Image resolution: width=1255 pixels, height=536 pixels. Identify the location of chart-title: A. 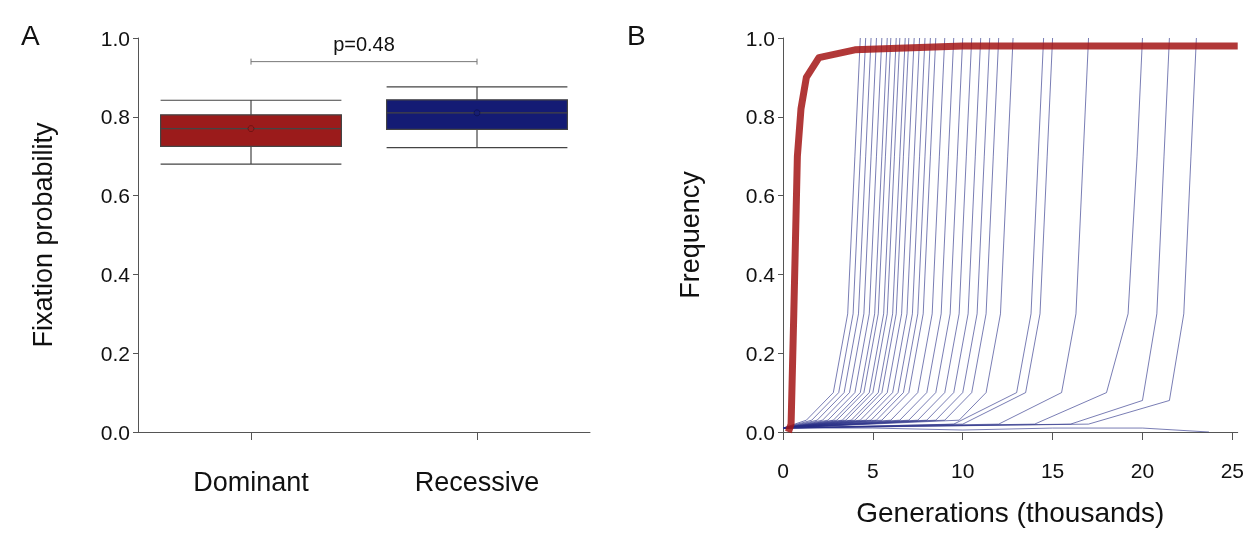
(30, 35).